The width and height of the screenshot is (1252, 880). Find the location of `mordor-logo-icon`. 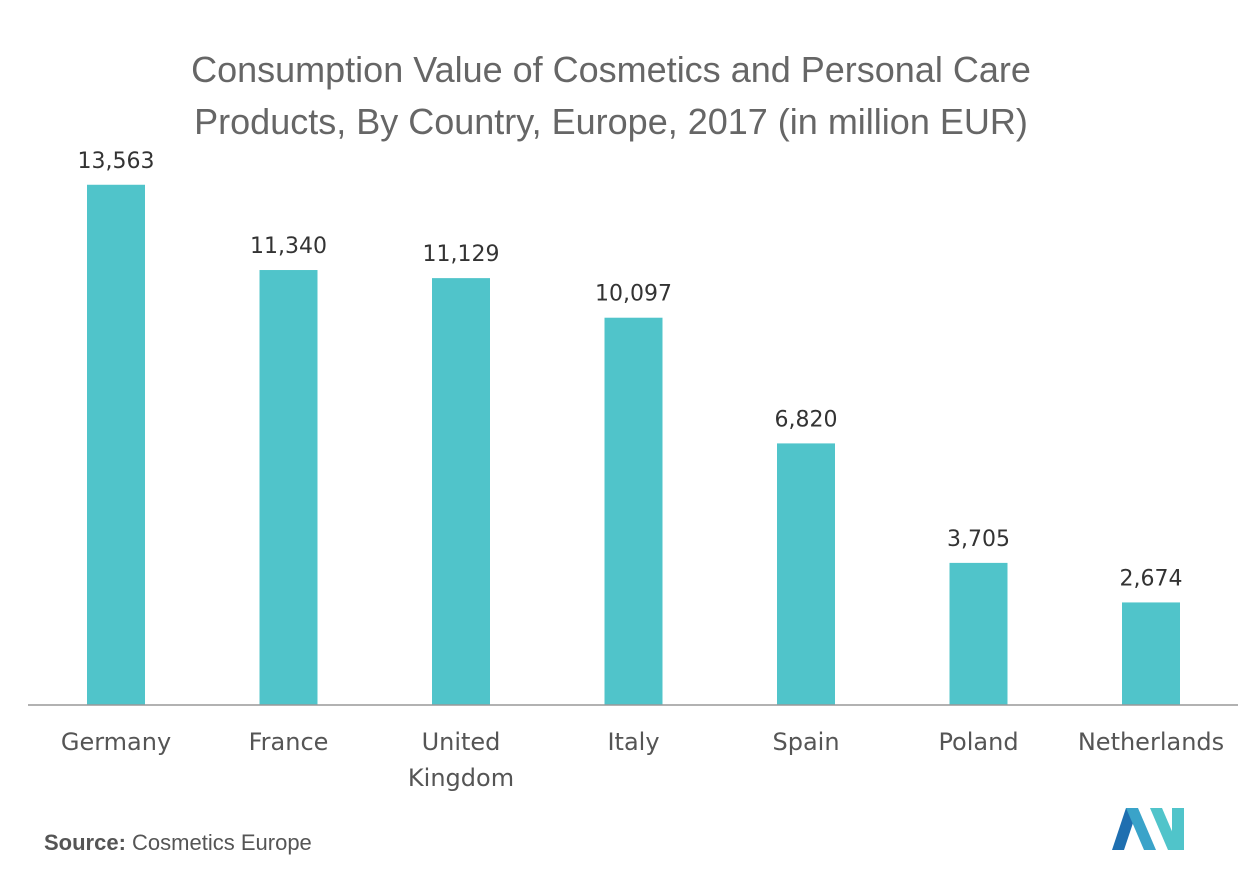

mordor-logo-icon is located at coordinates (1148, 829).